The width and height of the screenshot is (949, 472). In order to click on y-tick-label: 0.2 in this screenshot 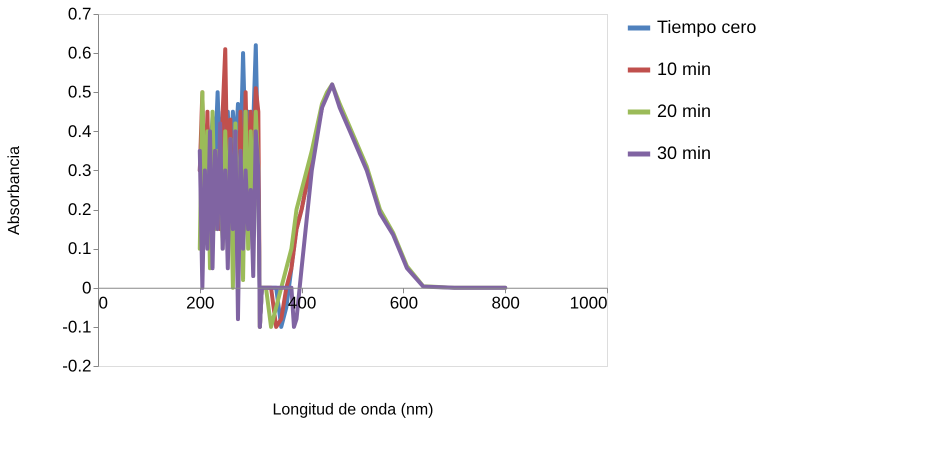, I will do `click(80, 210)`.